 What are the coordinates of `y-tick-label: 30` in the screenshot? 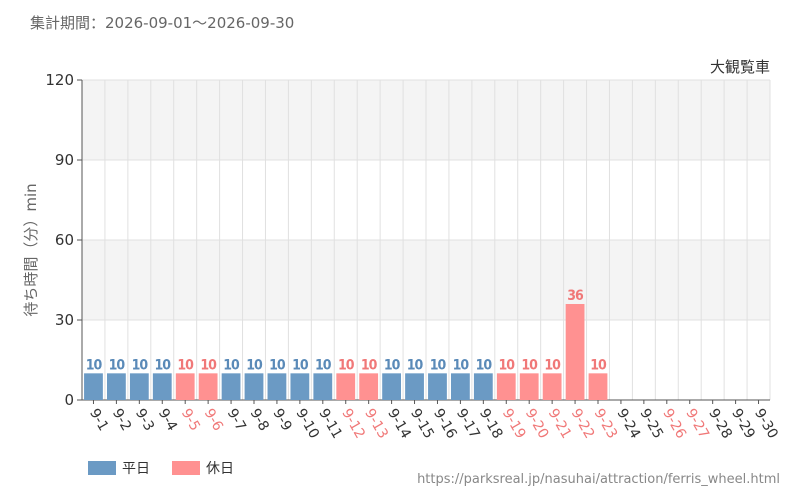 It's located at (64, 320).